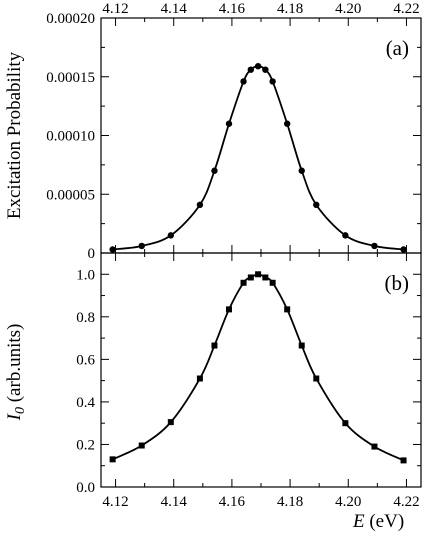 Image resolution: width=436 pixels, height=540 pixels. What do you see at coordinates (14, 135) in the screenshot?
I see `y-axis-label: Excitation Probability` at bounding box center [14, 135].